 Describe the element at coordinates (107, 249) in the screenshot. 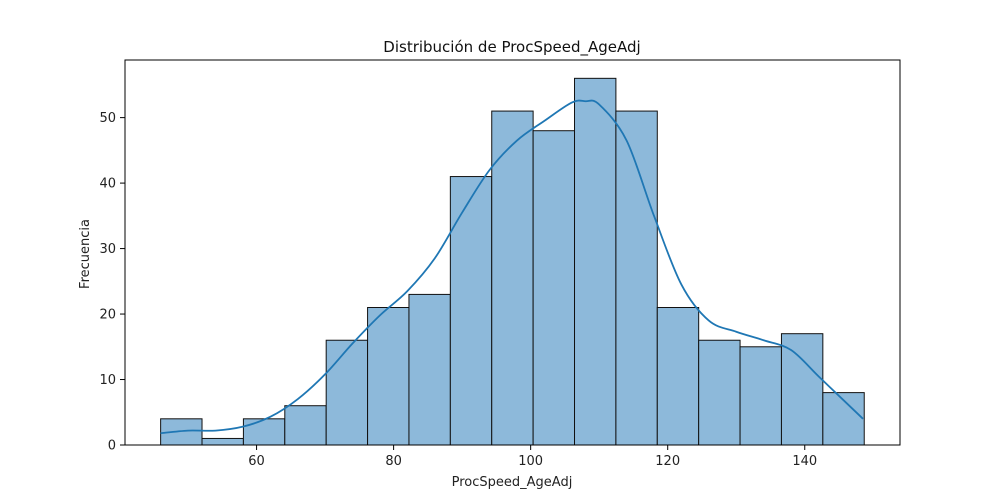

I see `y-tick-label: 30` at that location.